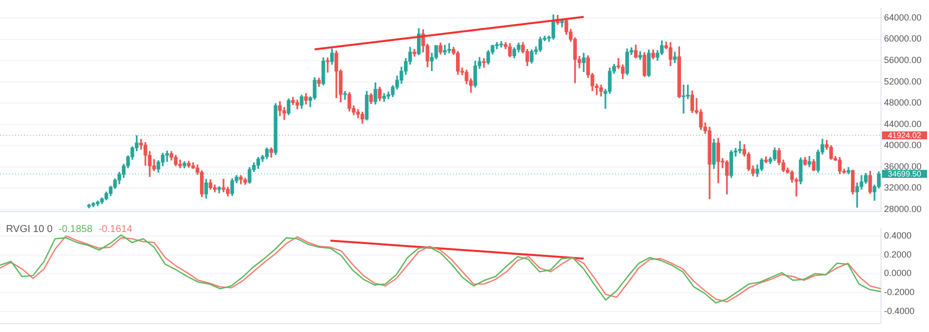  I want to click on chart-title: RVGI 10 0, so click(29, 229).